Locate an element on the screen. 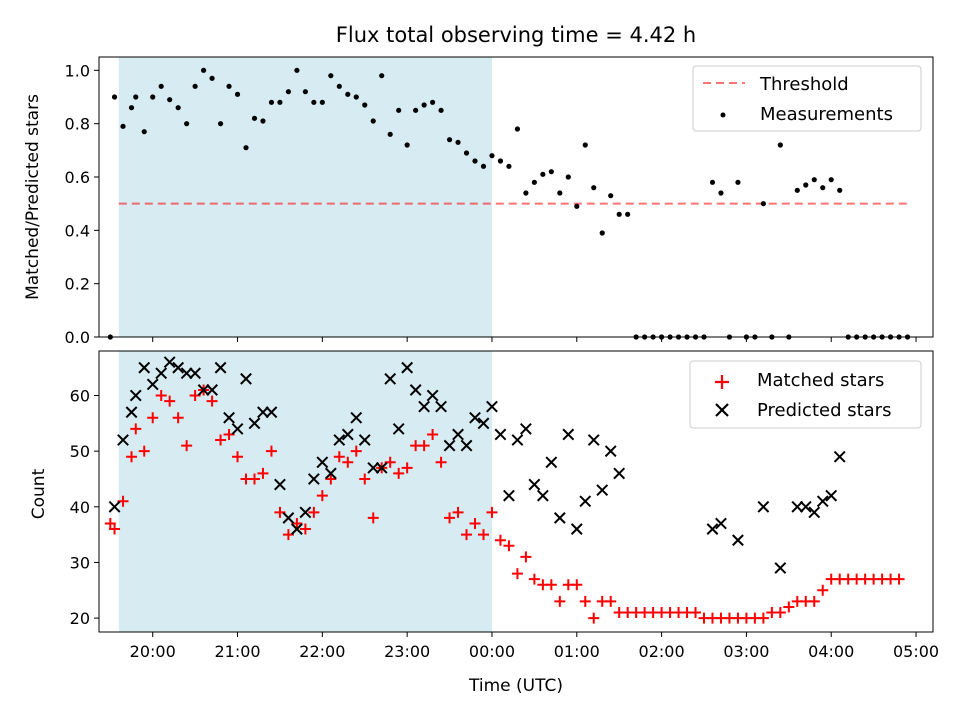 This screenshot has height=720, width=960. y-tick-label: 50 is located at coordinates (80, 451).